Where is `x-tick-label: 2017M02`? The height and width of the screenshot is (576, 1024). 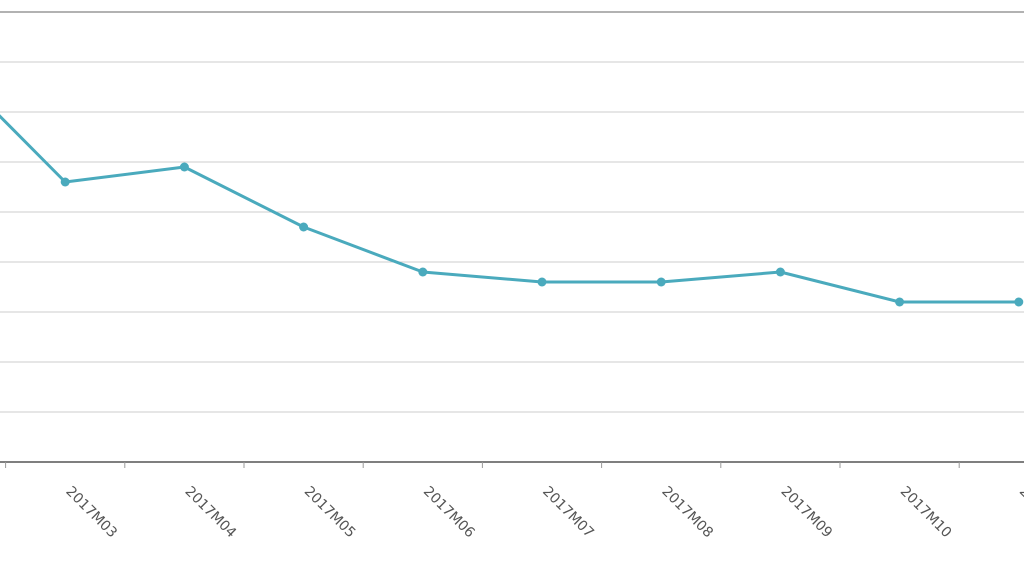
x-tick-label: 2017M02 is located at coordinates (0, 513).